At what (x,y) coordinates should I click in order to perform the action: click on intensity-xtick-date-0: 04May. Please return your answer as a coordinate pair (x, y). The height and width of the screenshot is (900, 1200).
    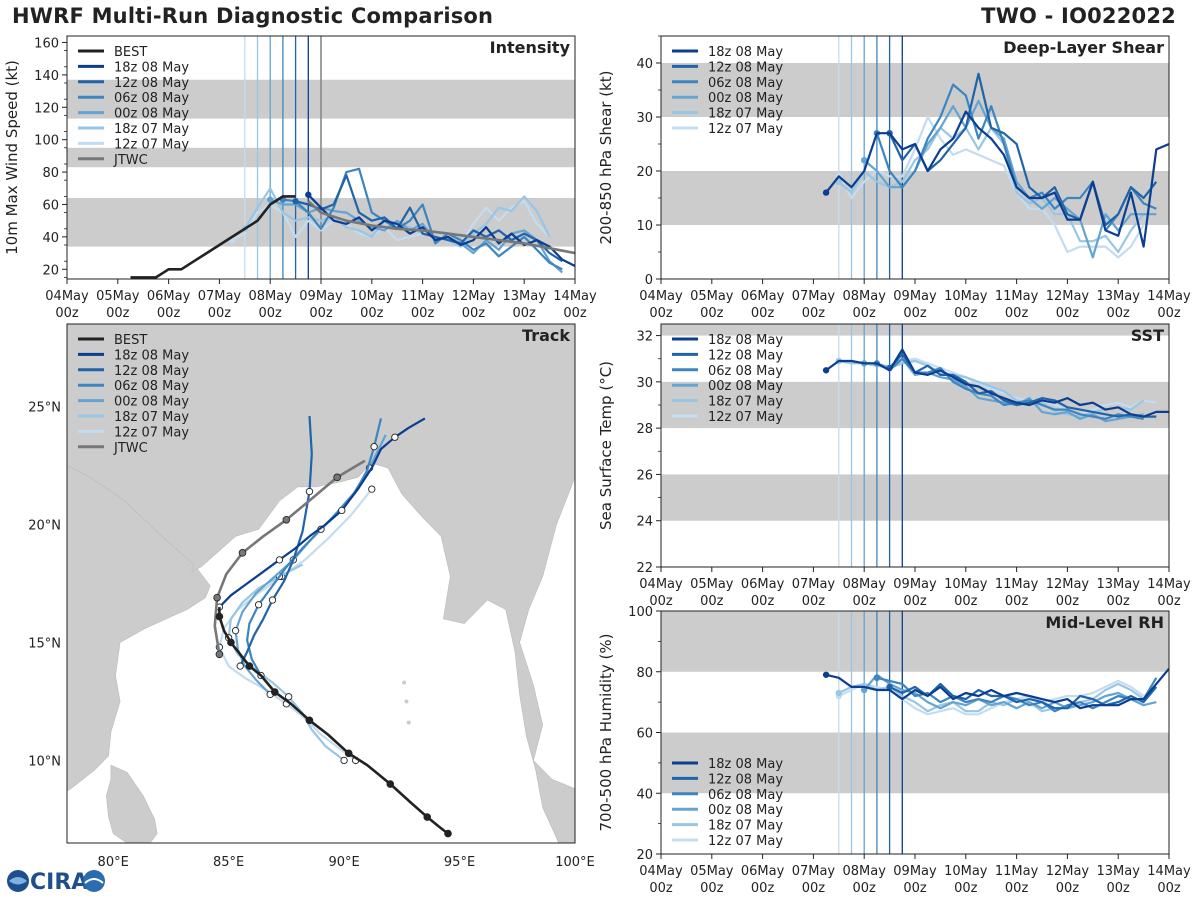
    Looking at the image, I should click on (67, 296).